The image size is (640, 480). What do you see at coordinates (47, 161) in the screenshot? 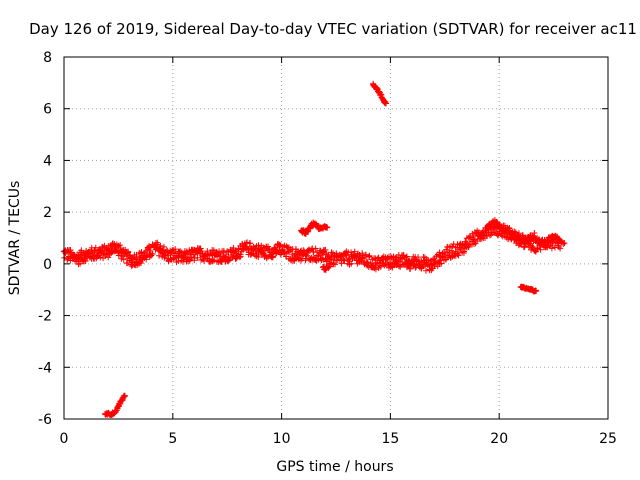
I see `y-tick-label: 4` at bounding box center [47, 161].